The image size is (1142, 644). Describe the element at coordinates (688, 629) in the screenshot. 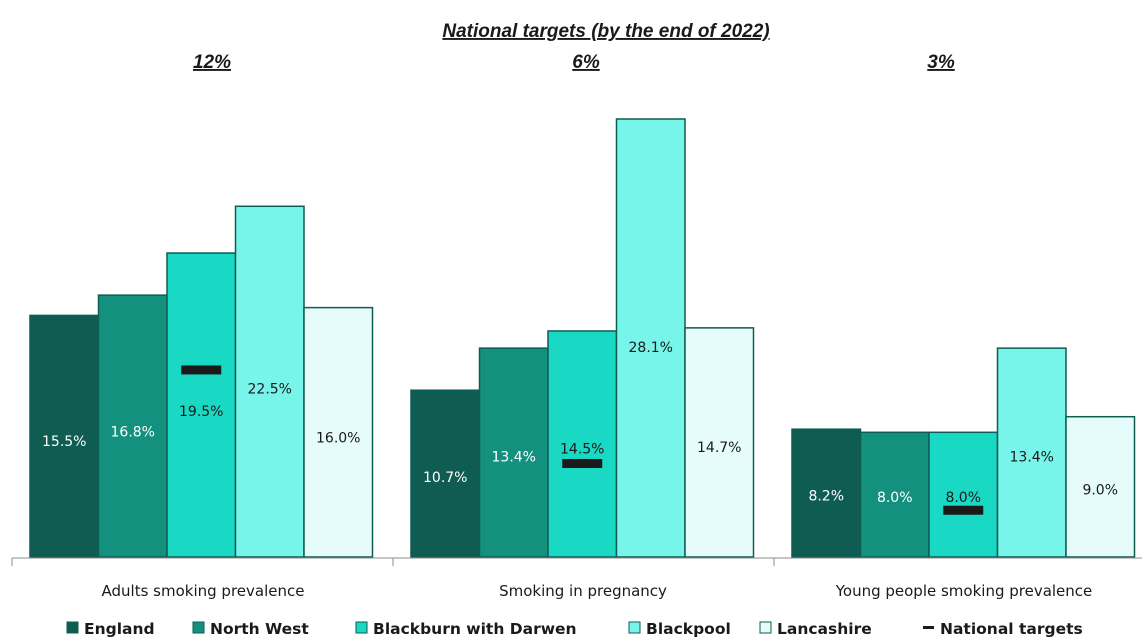

I see `legend-label-blackpool: Blackpool` at that location.